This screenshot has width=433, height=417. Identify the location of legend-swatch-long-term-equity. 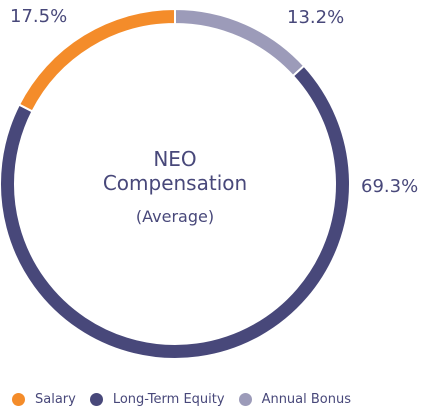
(96, 399).